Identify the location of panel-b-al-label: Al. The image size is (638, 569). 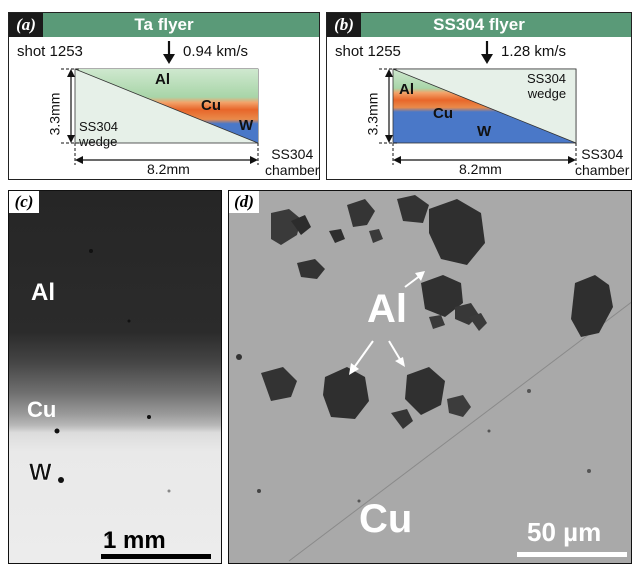
(406, 89).